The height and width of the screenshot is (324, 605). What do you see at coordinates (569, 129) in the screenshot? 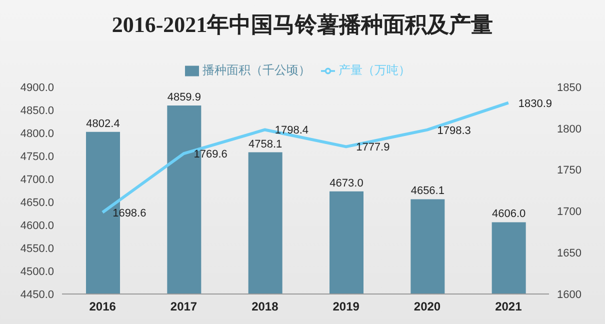
I see `y2-tick-label: 1800` at bounding box center [569, 129].